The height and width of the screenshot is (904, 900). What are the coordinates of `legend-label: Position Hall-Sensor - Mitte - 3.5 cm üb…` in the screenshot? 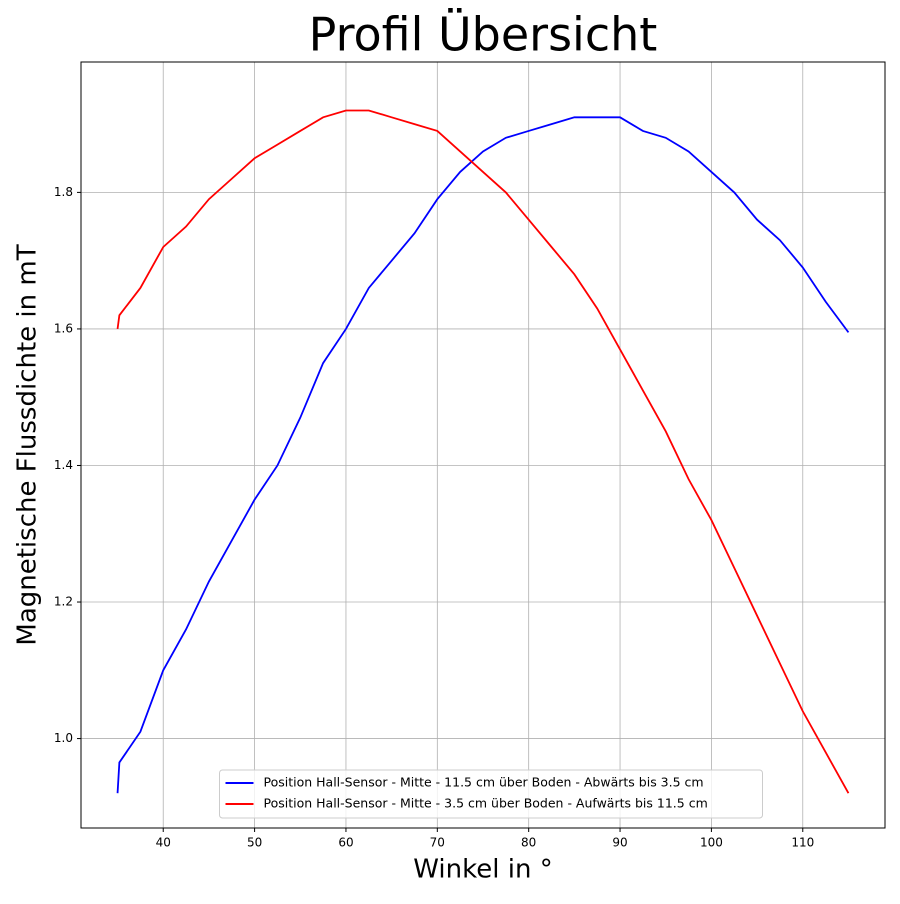 It's located at (486, 803).